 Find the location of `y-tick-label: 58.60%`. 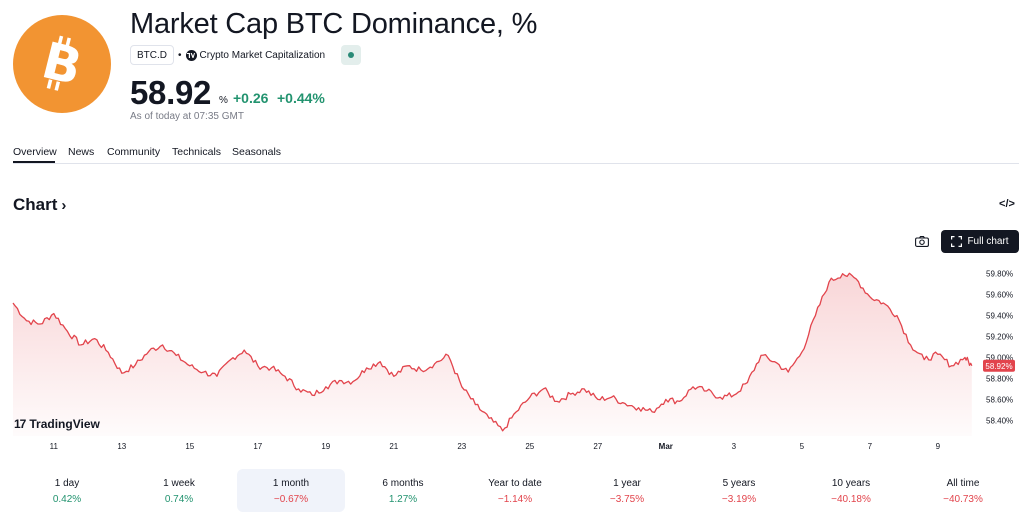

y-tick-label: 58.60% is located at coordinates (999, 399).